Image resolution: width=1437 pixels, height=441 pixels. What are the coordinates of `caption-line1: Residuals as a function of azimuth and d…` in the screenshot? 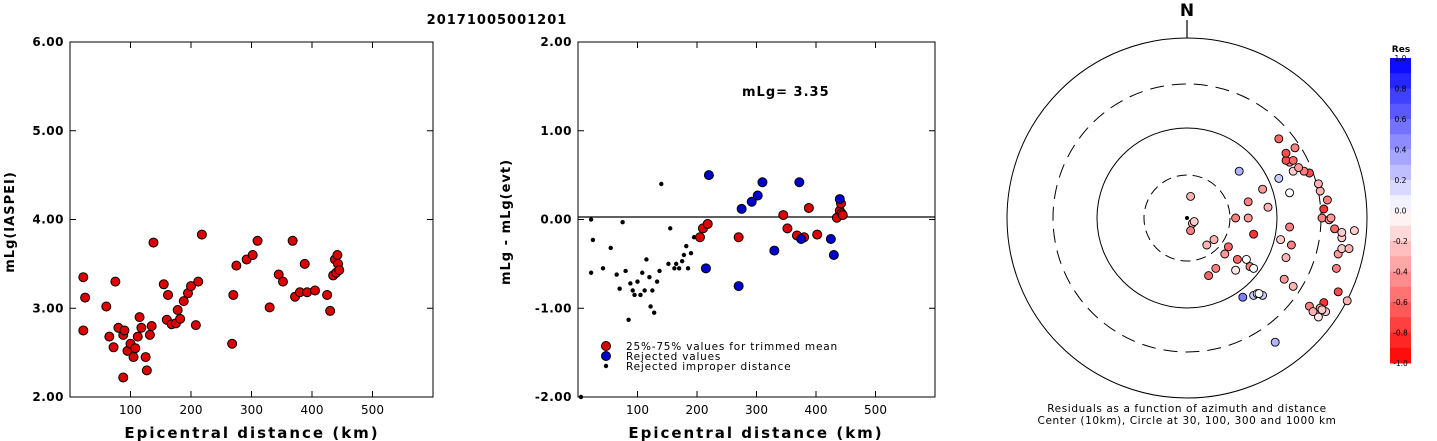 It's located at (1187, 409).